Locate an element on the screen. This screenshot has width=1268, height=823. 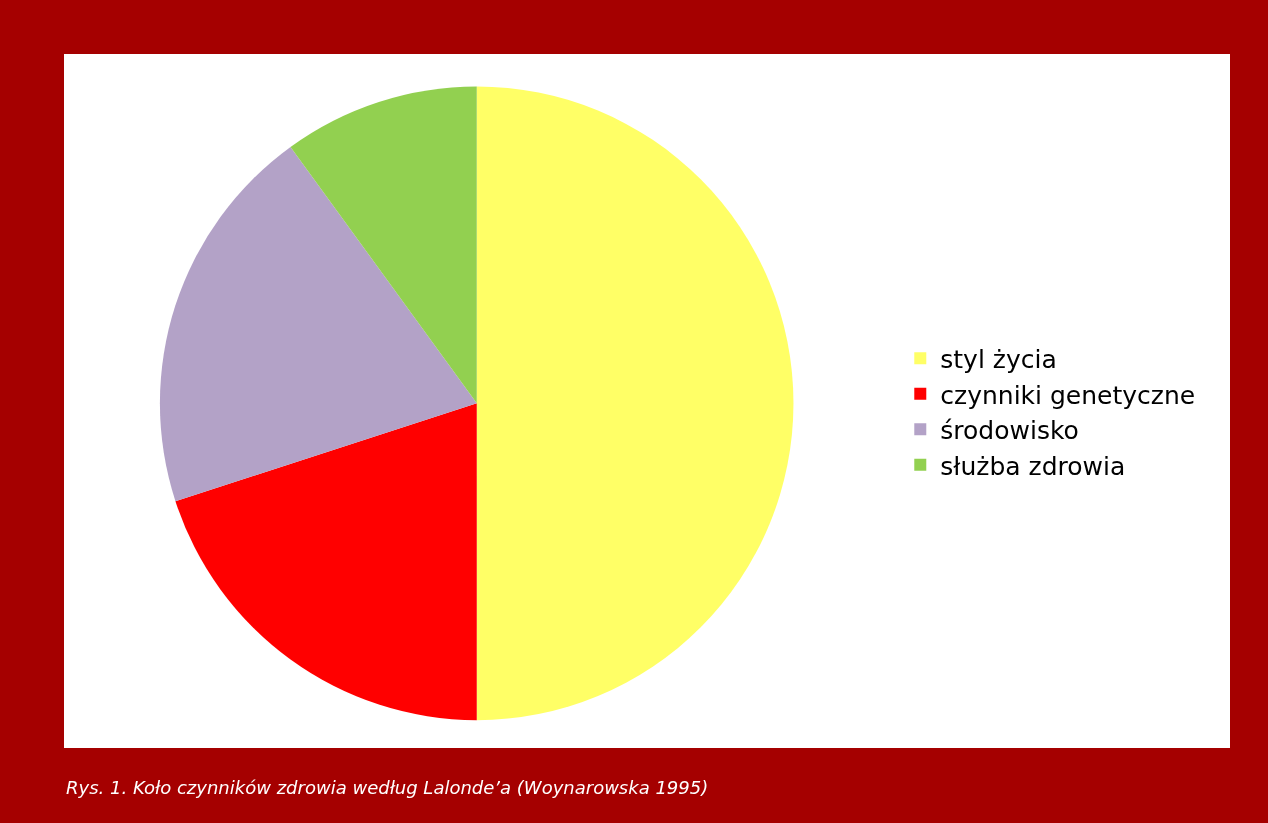
legend-label: środowisko is located at coordinates (1009, 430).